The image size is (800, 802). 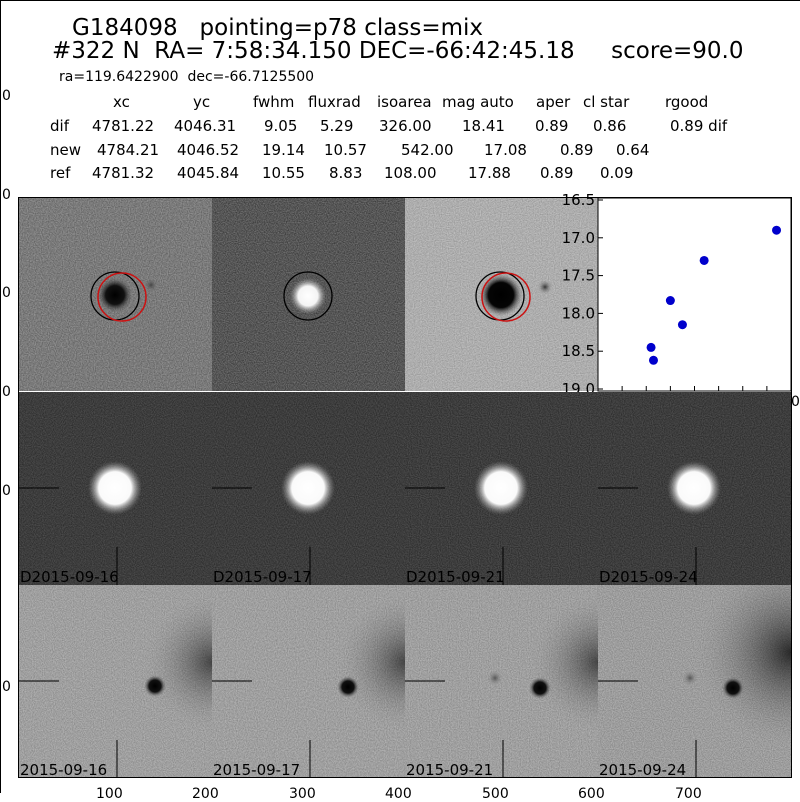 What do you see at coordinates (633, 150) in the screenshot?
I see `cell: 0.64` at bounding box center [633, 150].